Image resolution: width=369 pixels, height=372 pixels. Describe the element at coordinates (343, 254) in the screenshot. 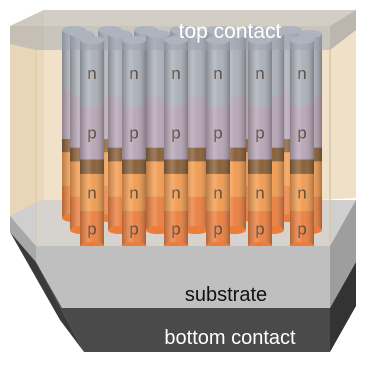

I see `substrate-side-face` at that location.